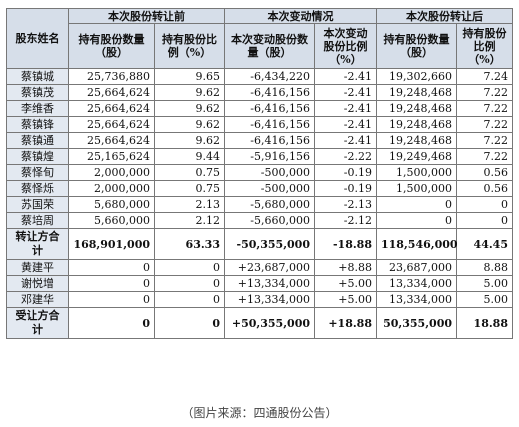 The image size is (519, 427). Describe the element at coordinates (37, 267) in the screenshot. I see `shareholder-name-cell: 黄建平` at that location.